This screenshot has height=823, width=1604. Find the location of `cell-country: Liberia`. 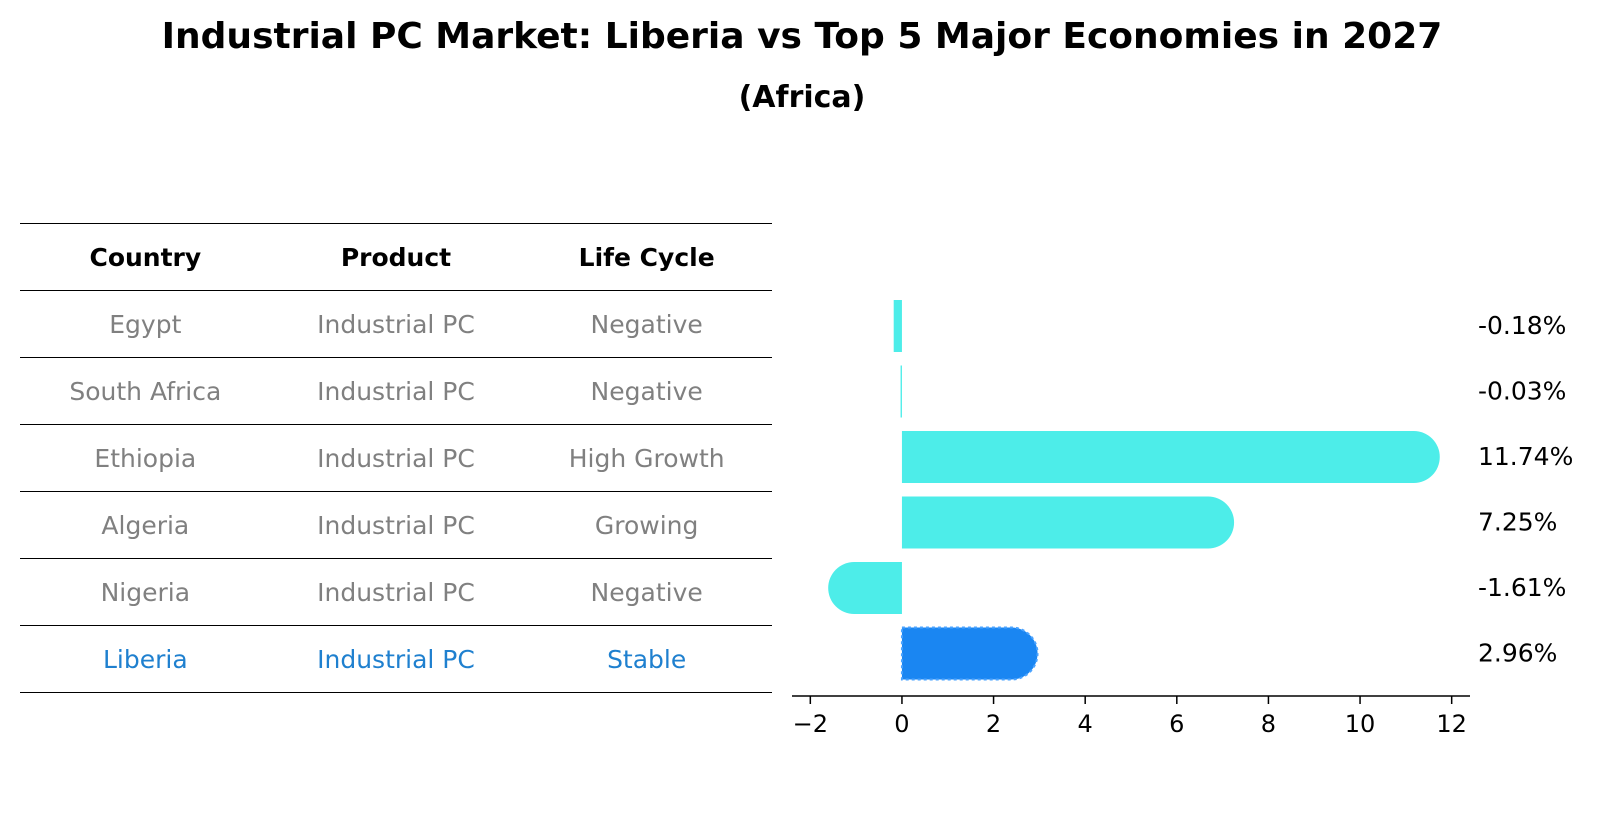

cell-country: Liberia is located at coordinates (145, 659).